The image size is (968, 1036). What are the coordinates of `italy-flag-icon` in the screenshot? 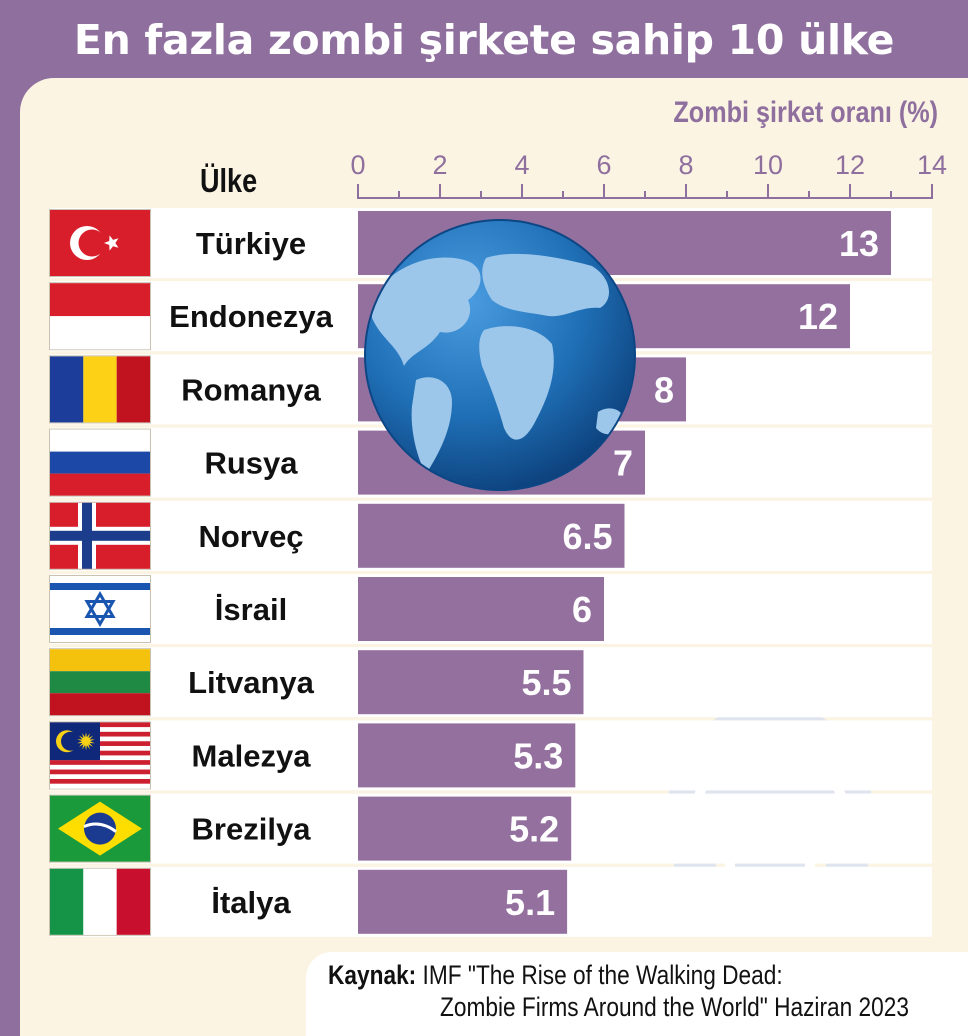 It's located at (100, 901).